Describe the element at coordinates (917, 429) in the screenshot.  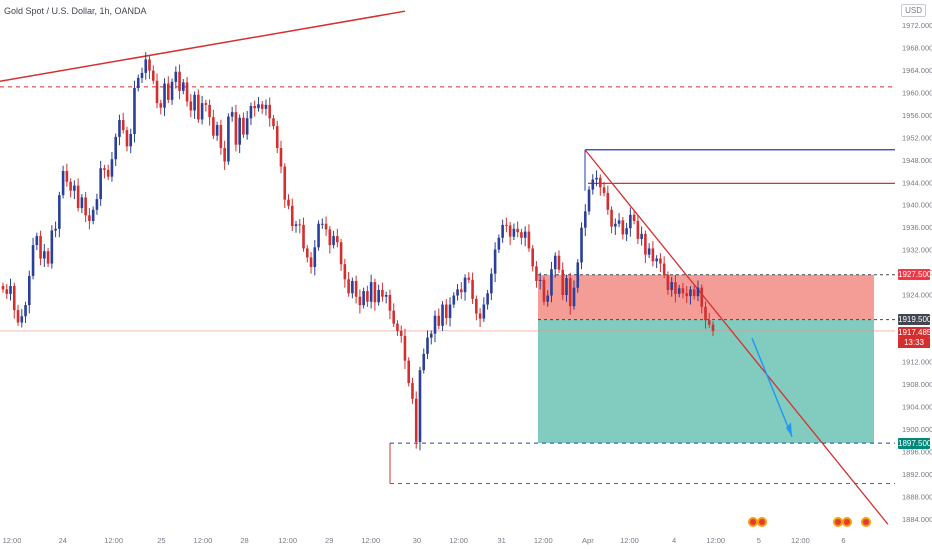
I see `y-tick-label: 1900.000` at that location.